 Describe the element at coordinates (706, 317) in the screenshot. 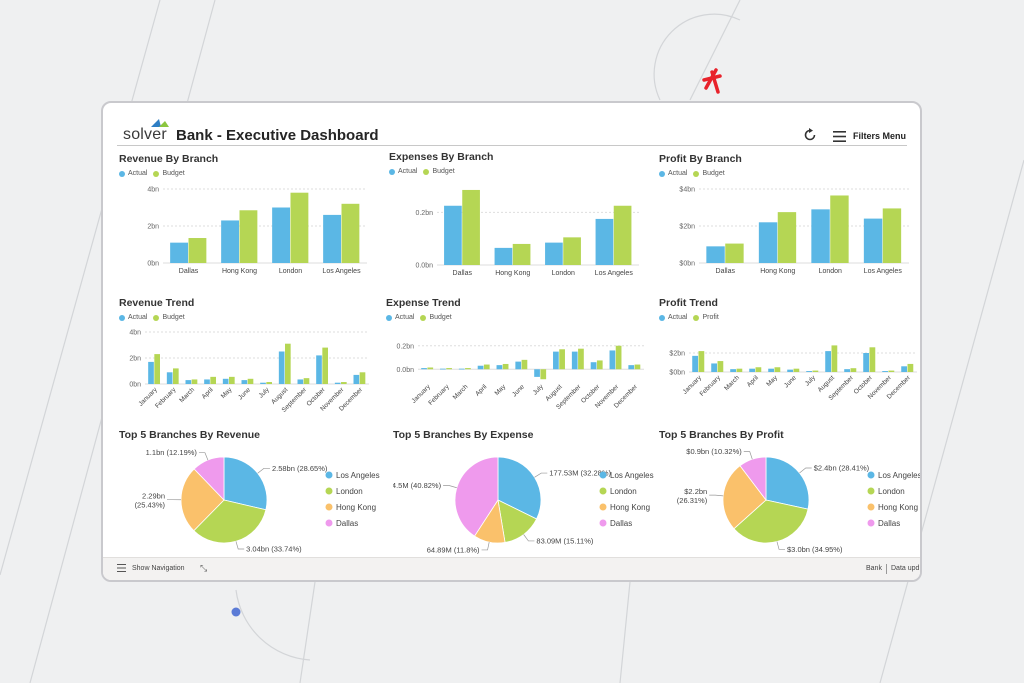

I see `legend-item-profit: Profit` at that location.